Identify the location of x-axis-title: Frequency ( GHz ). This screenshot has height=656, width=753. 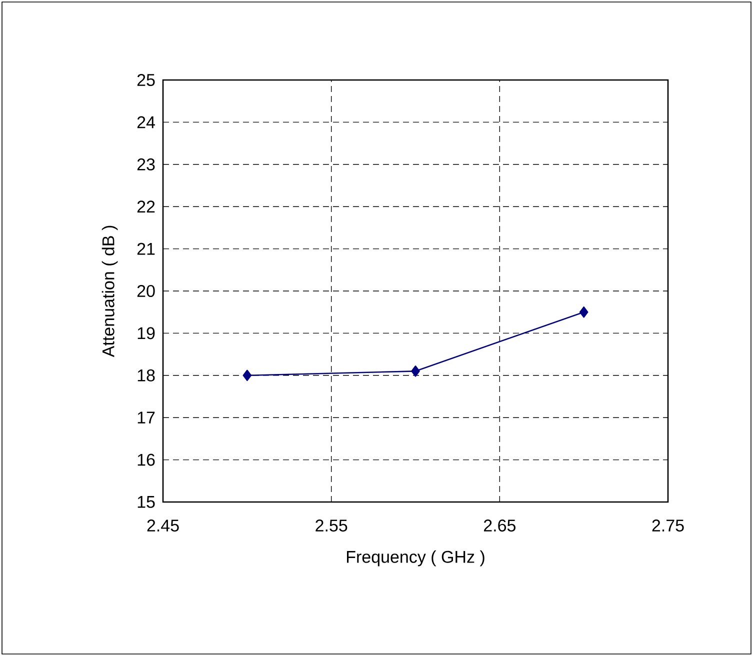
(415, 558).